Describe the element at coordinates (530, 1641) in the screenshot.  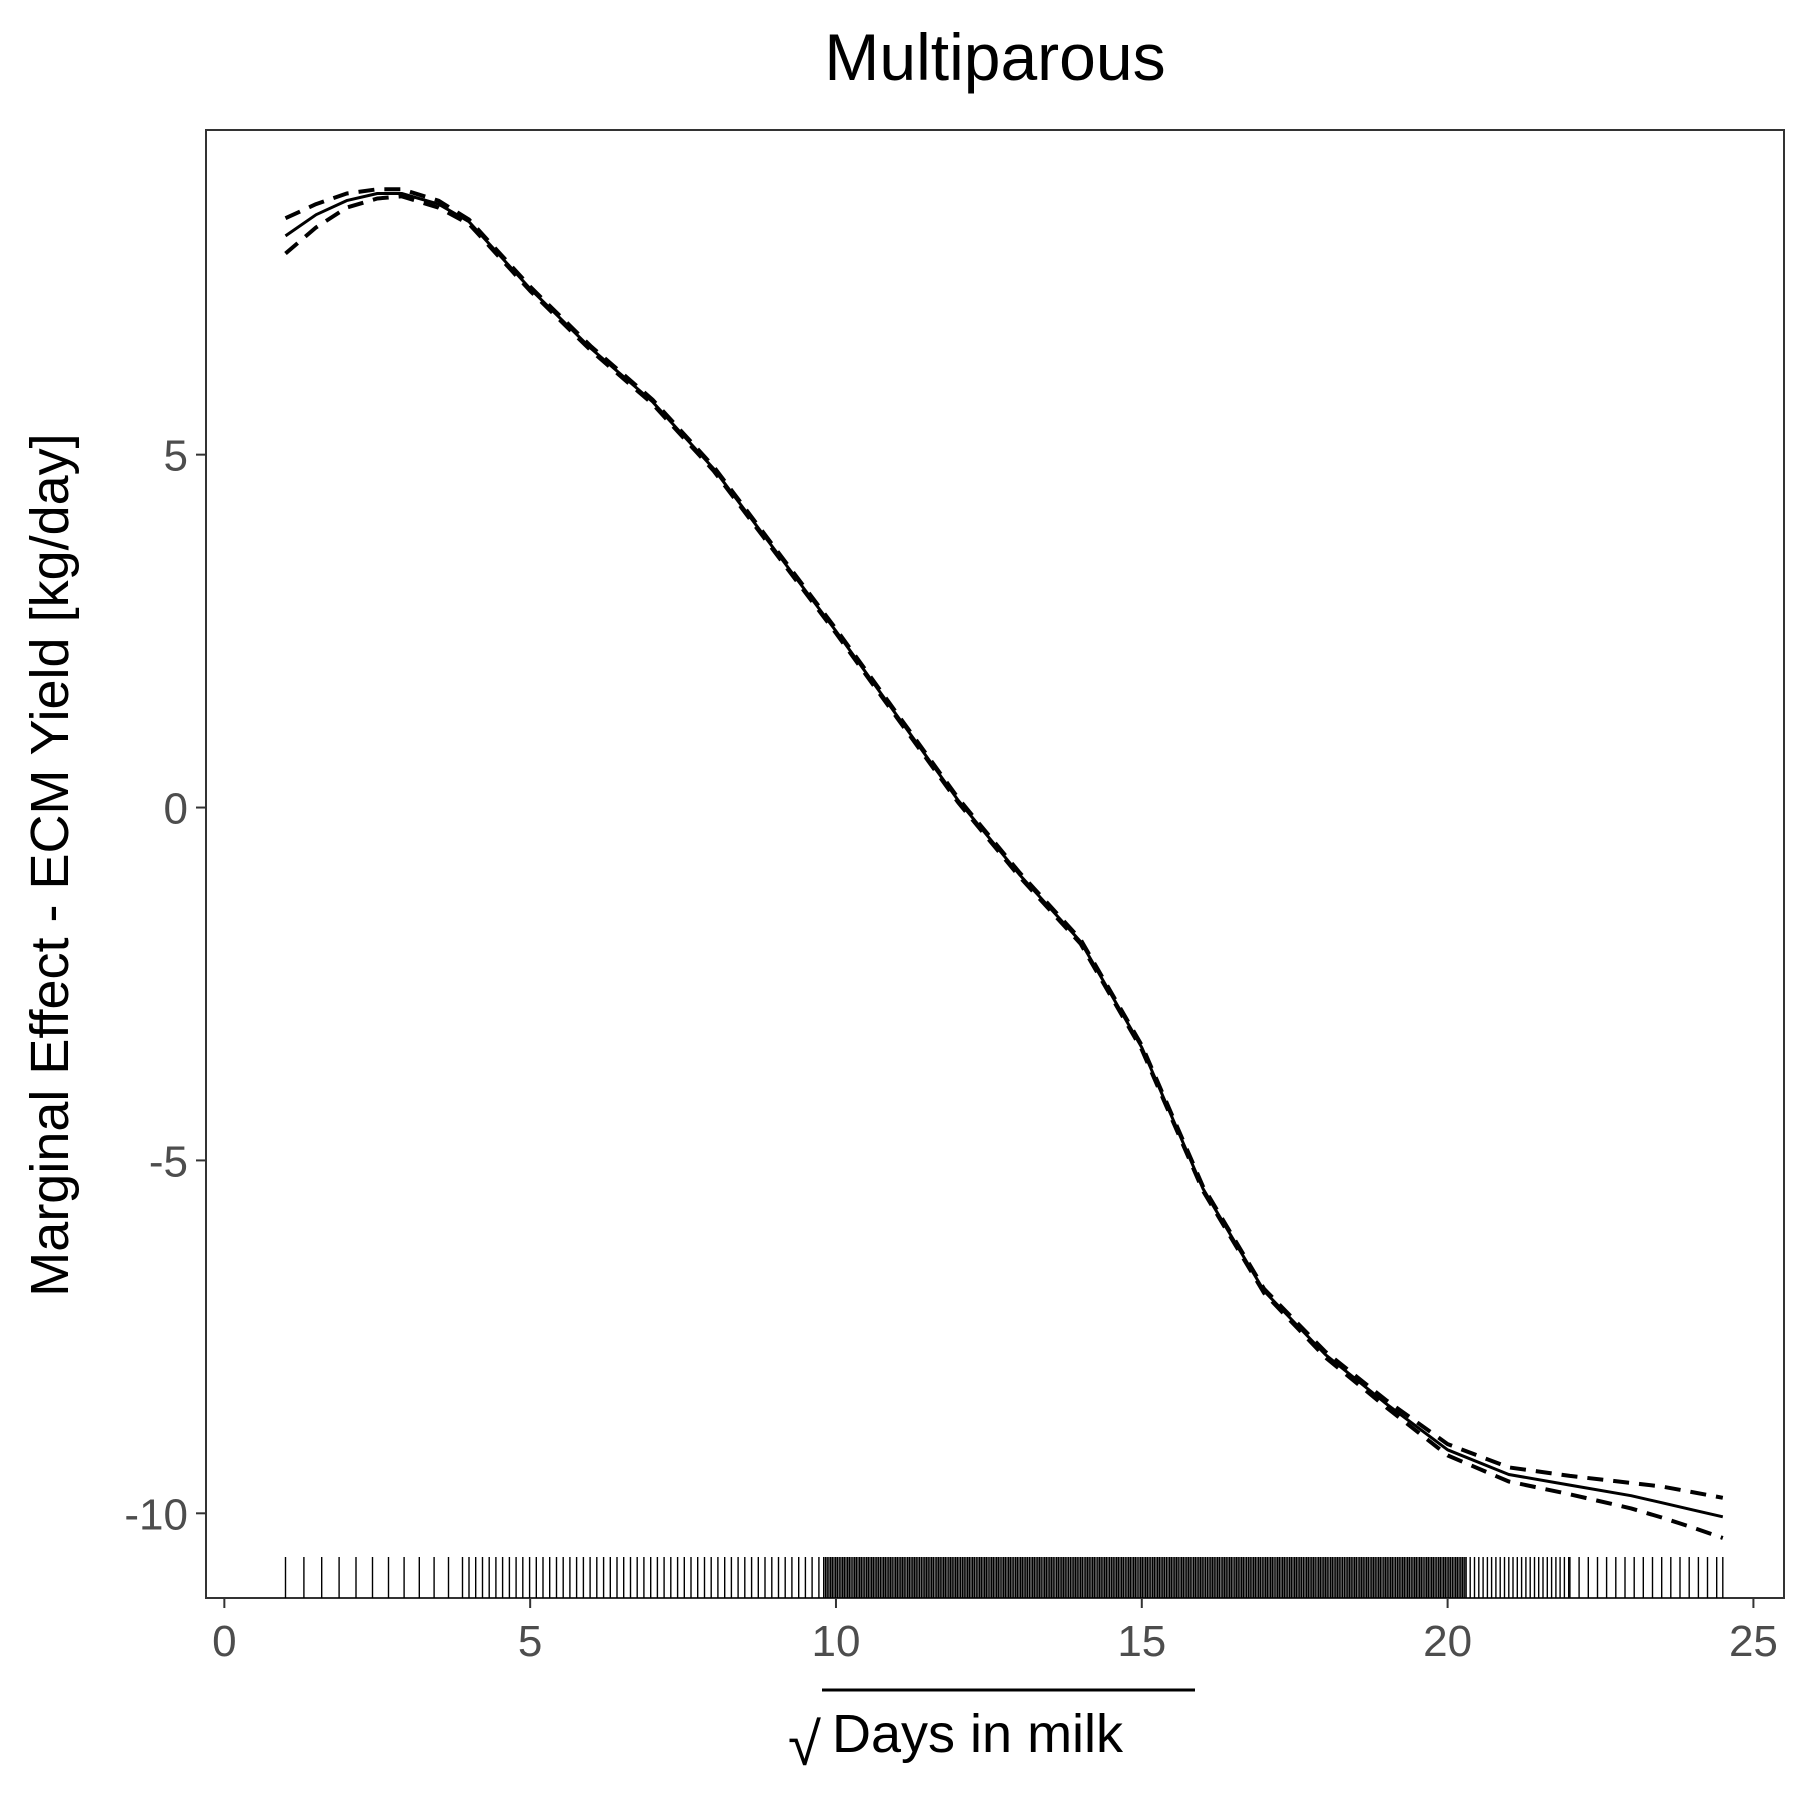
I see `x-tick-label: 5` at that location.